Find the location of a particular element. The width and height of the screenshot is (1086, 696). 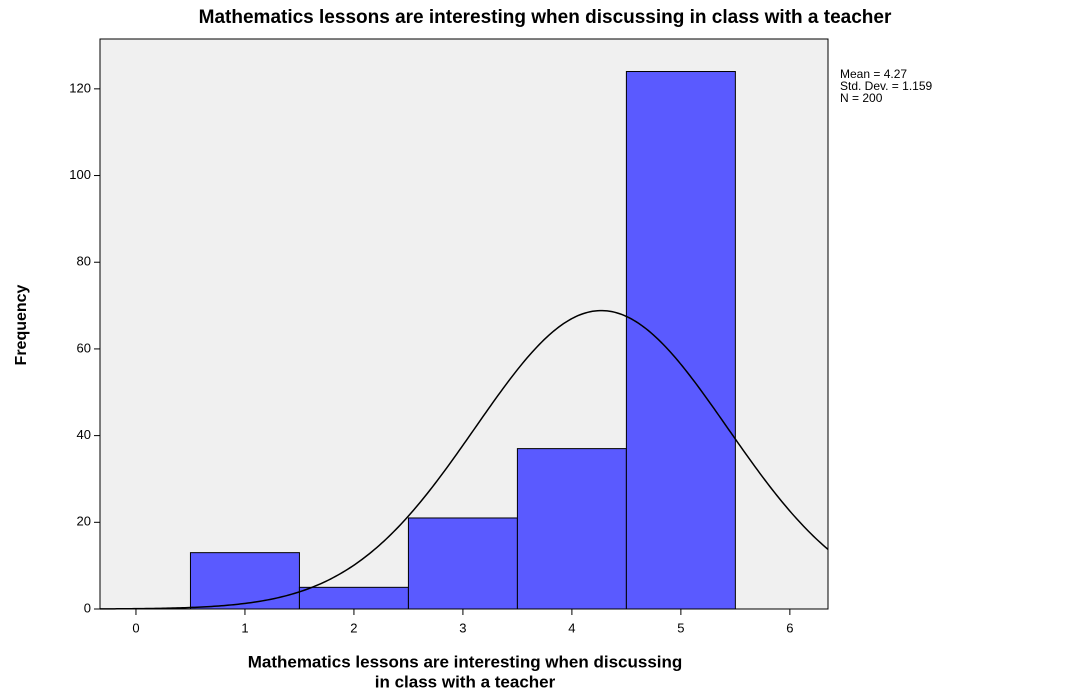

stat-label: Std. Dev. = 1.159 is located at coordinates (886, 86).